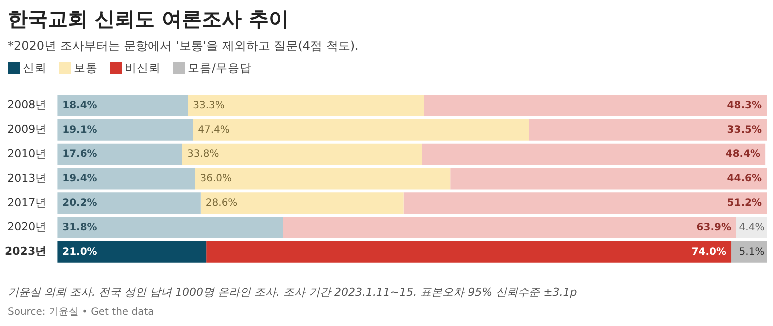  I want to click on legend-label: 신뢰, so click(34, 68).